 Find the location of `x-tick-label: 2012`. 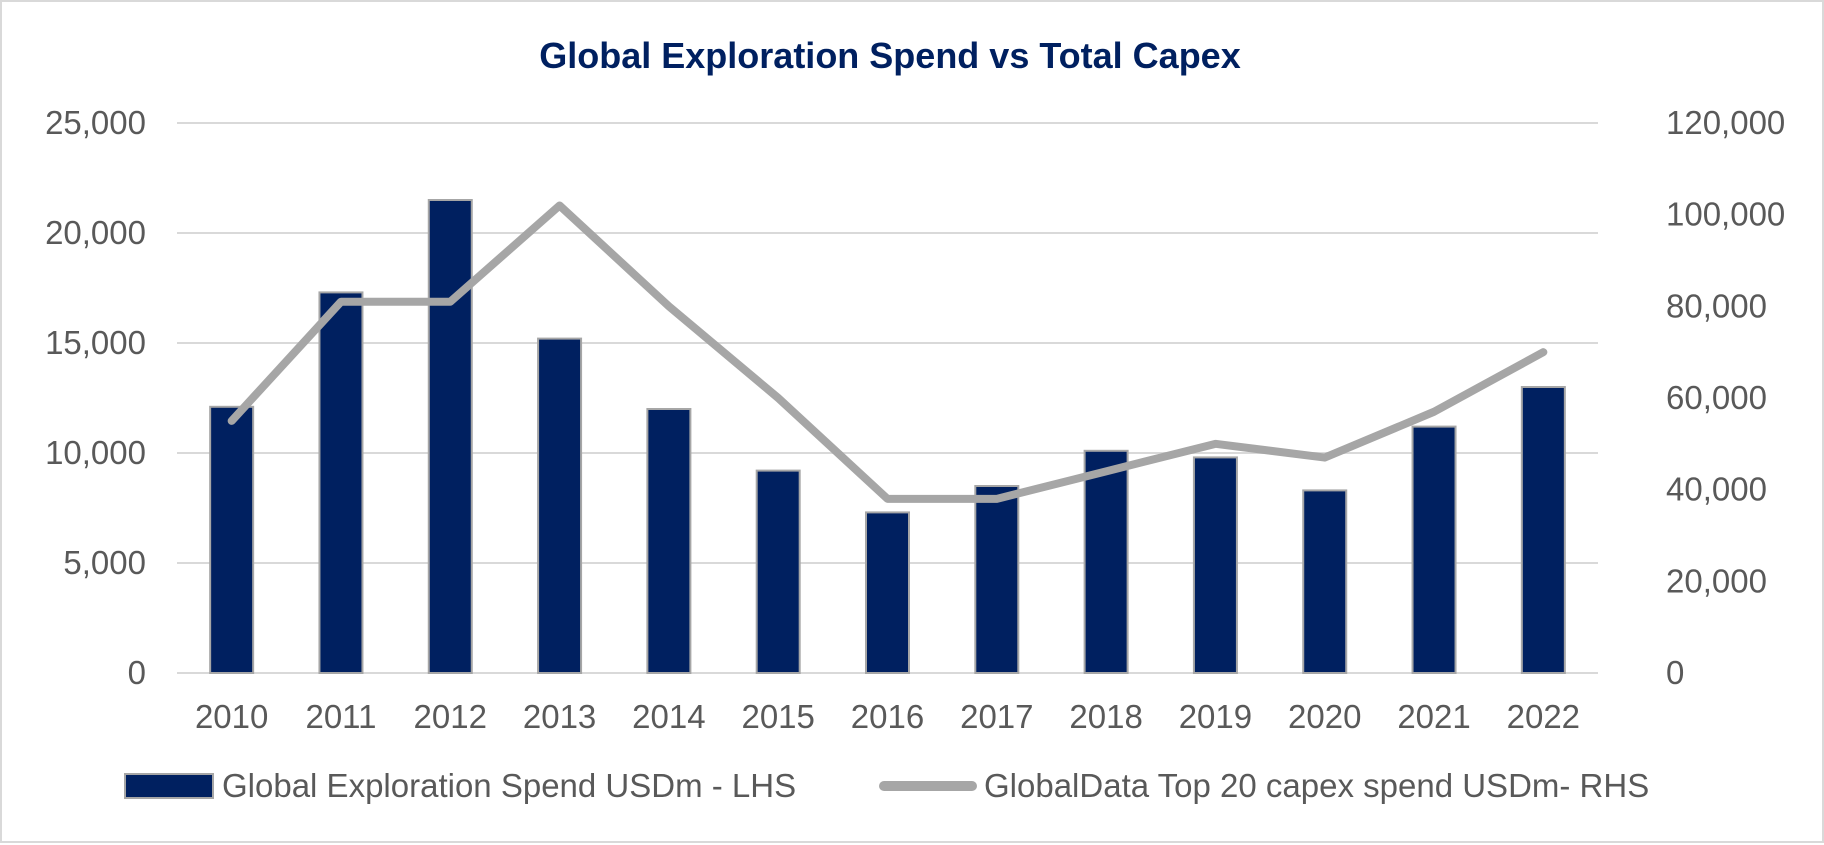

x-tick-label: 2012 is located at coordinates (450, 716).